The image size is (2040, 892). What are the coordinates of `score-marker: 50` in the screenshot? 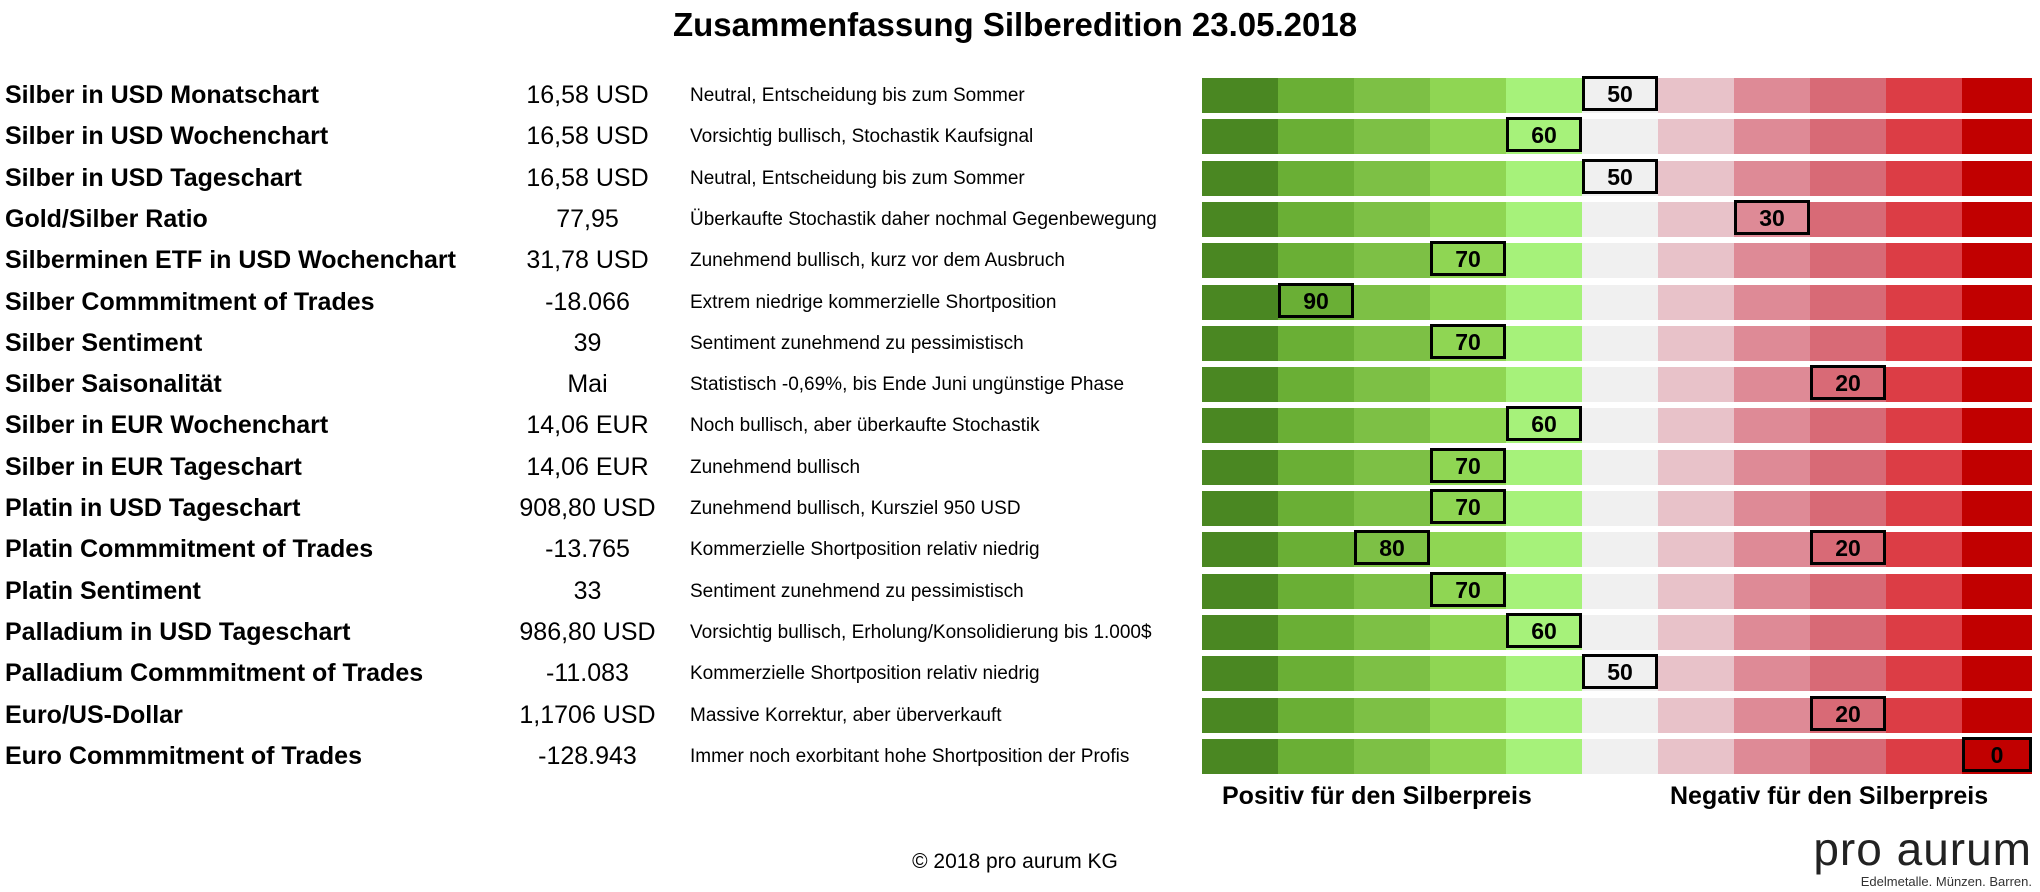 It's located at (1620, 93).